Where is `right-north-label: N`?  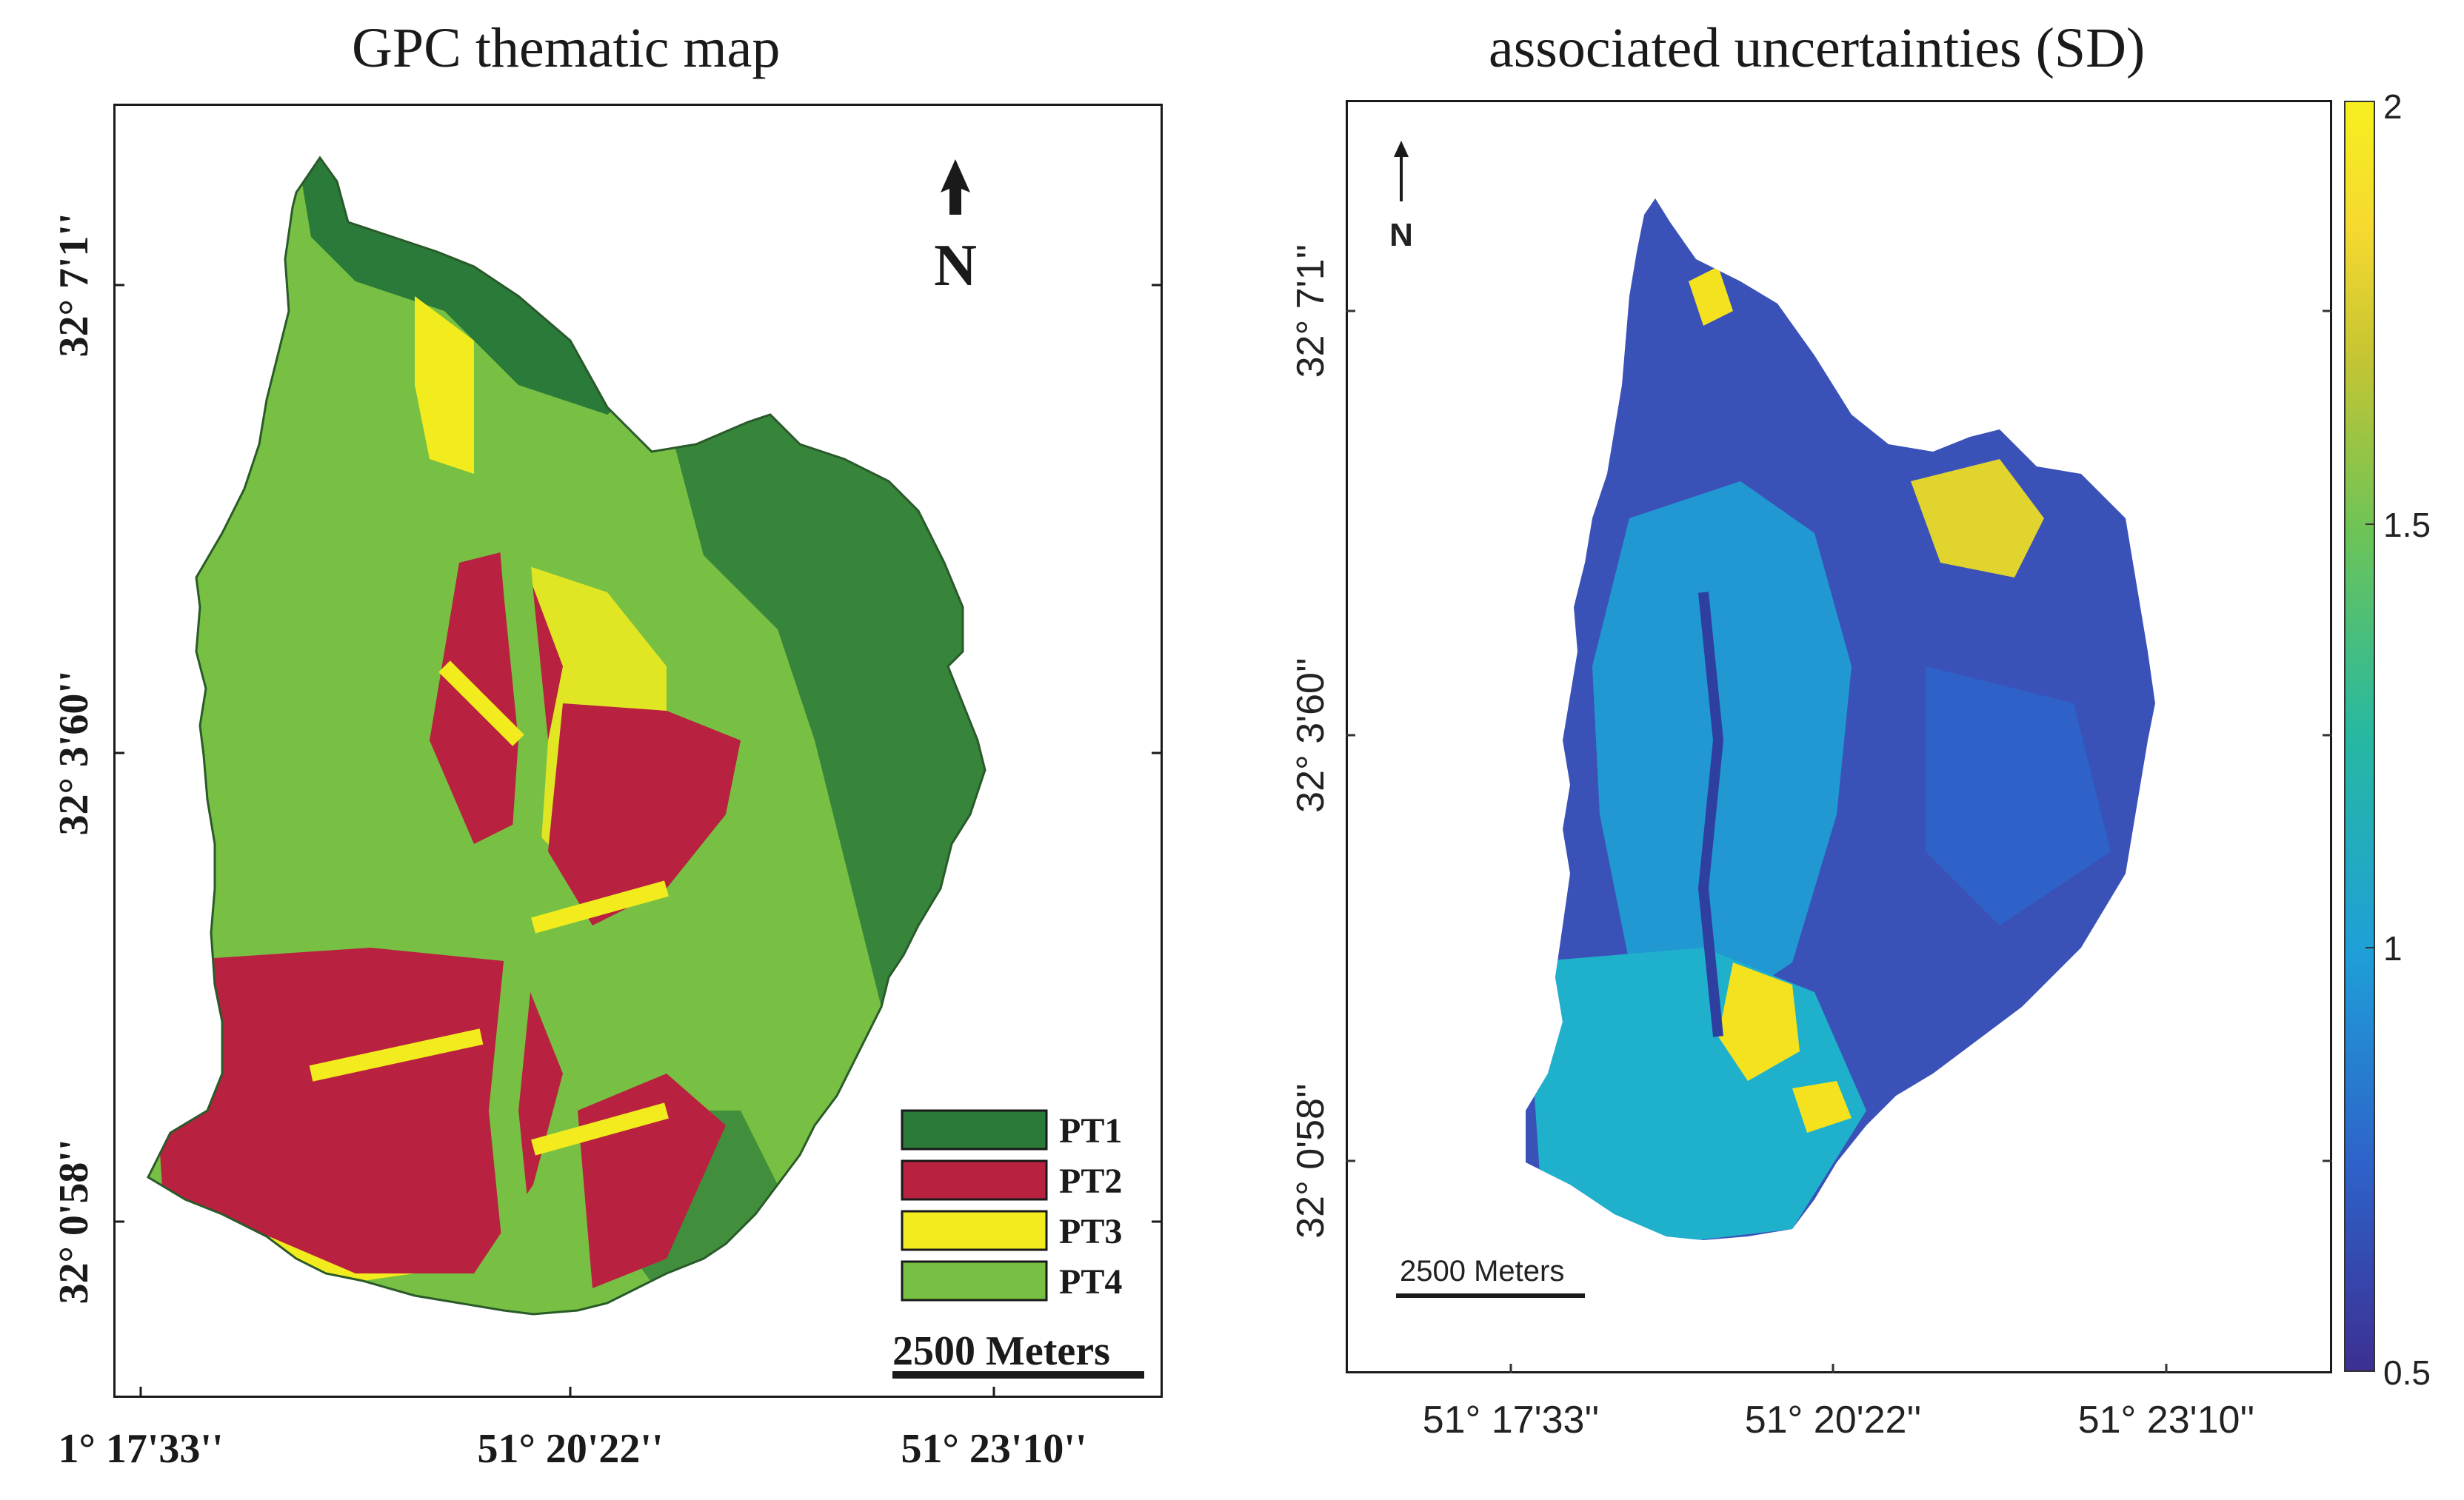
right-north-label: N is located at coordinates (1401, 235).